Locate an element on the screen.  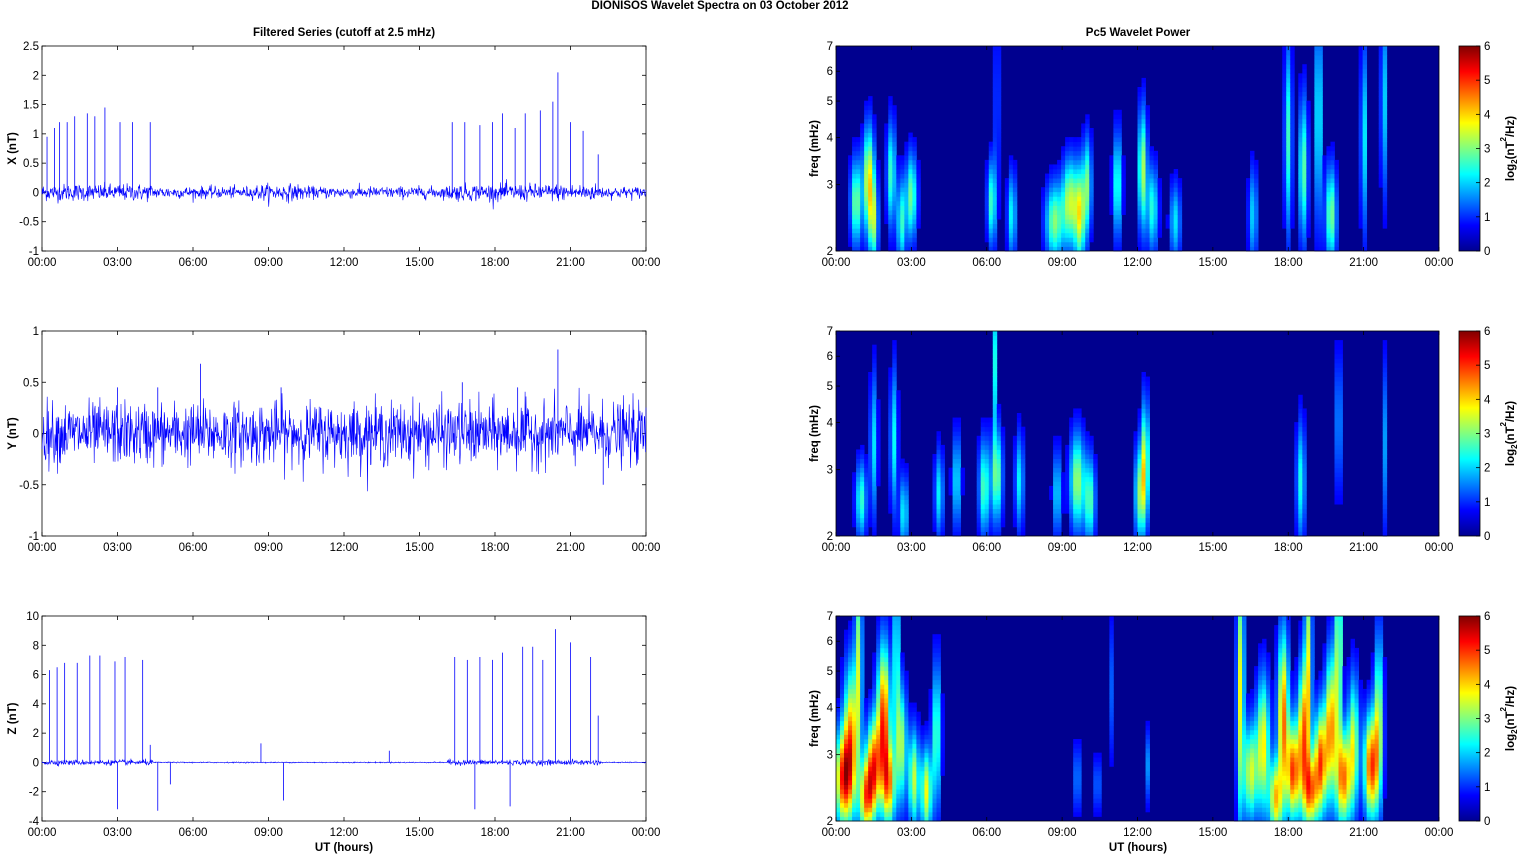
series-panel-3-xtick-label: 00:00 is located at coordinates (42, 833).